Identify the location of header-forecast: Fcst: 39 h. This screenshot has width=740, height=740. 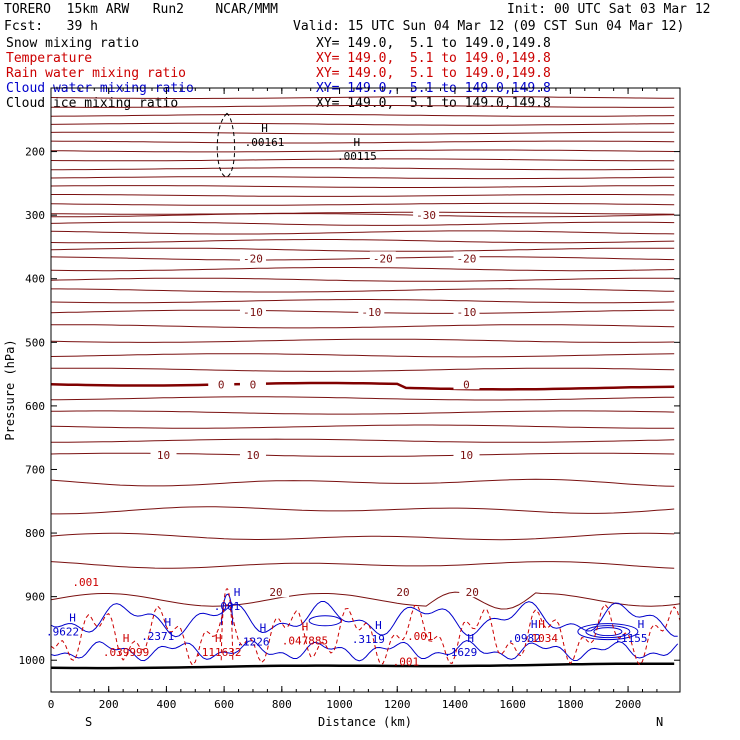
(51, 26).